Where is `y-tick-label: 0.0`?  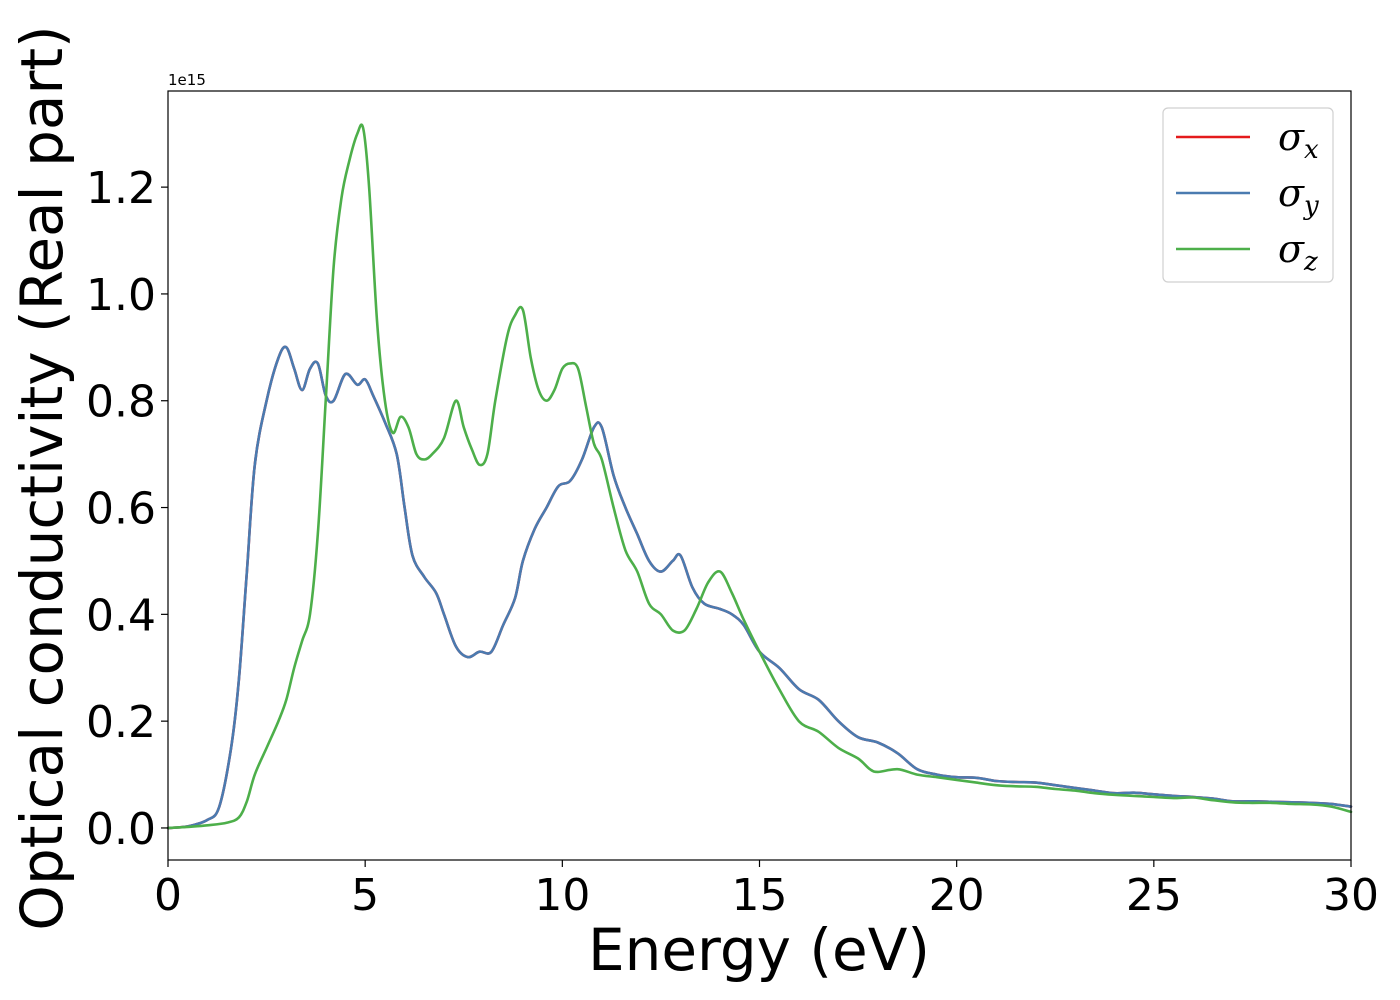
y-tick-label: 0.0 is located at coordinates (121, 829).